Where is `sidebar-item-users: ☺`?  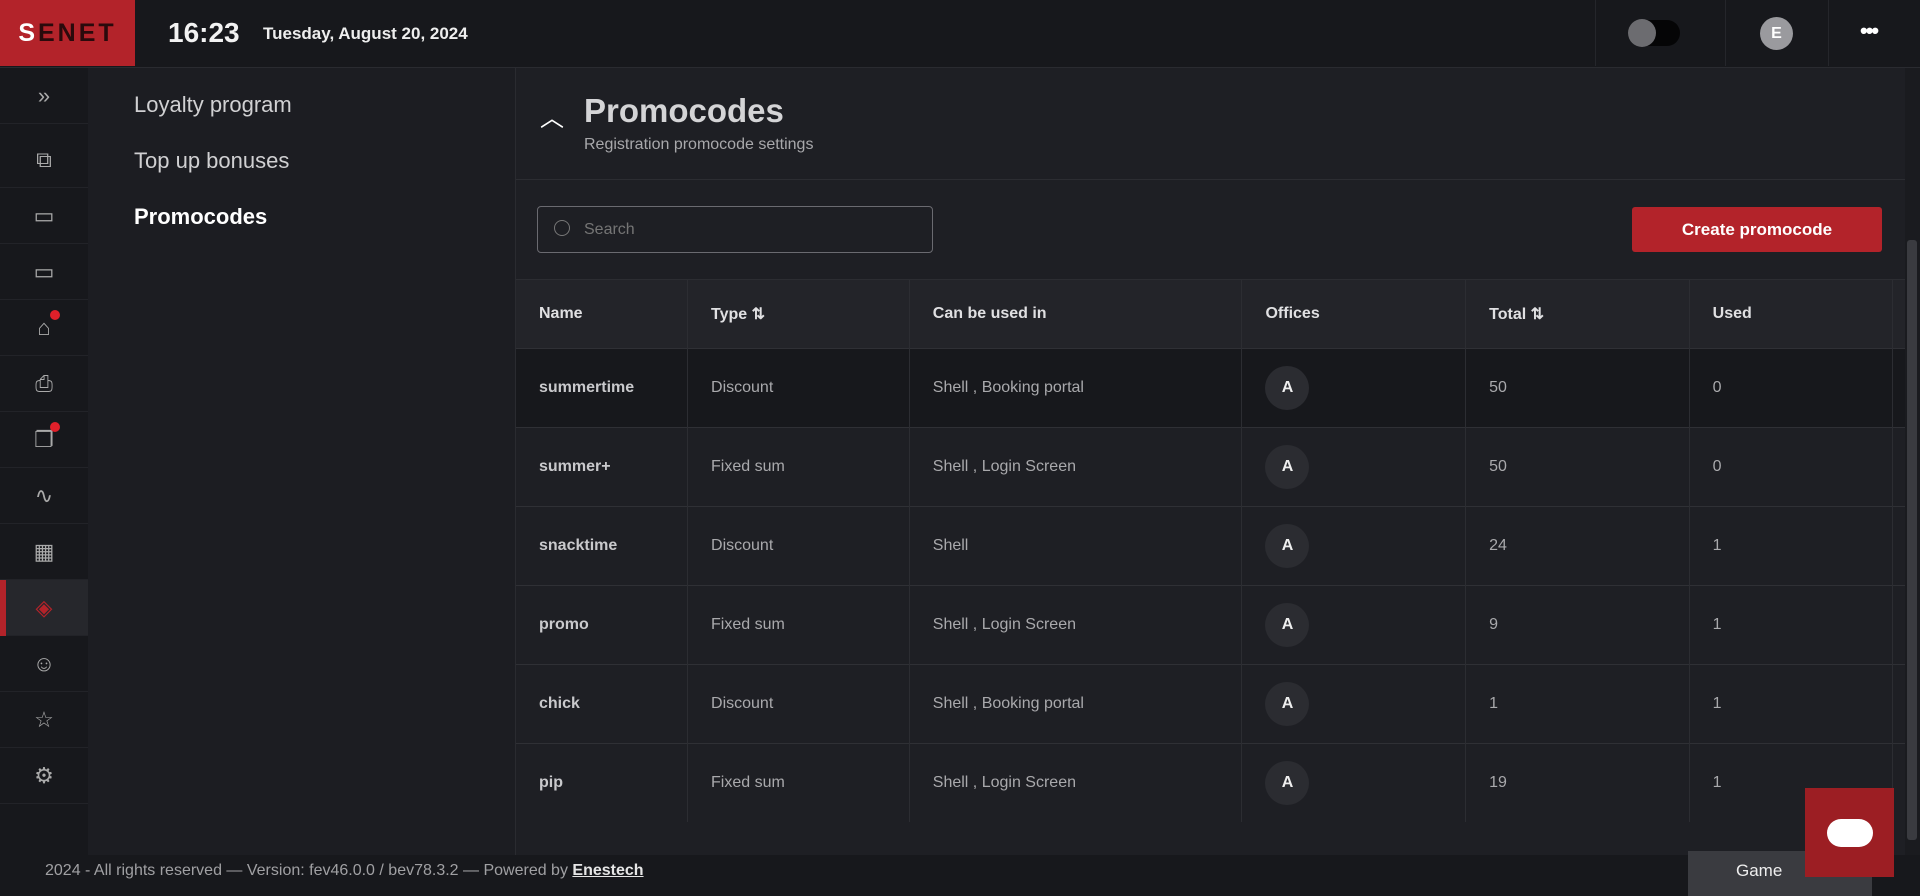
sidebar-item-users: ☺ is located at coordinates (44, 664).